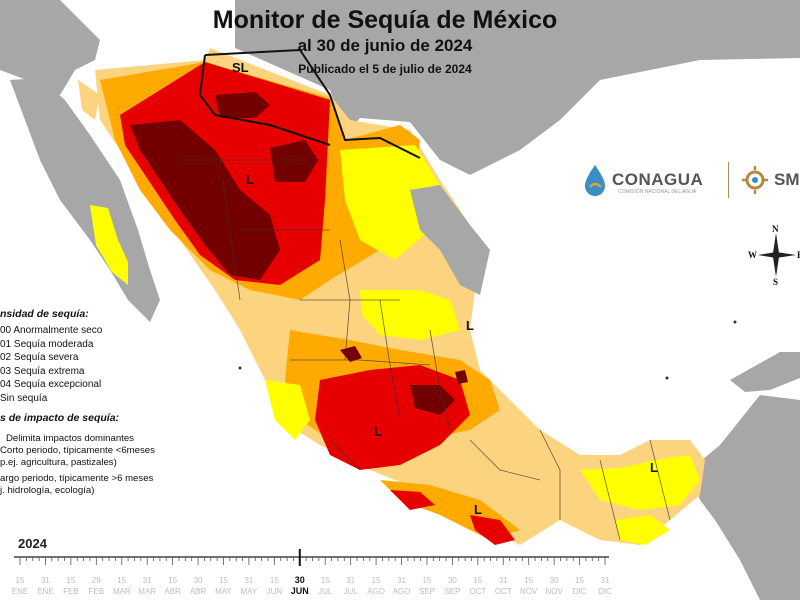 The height and width of the screenshot is (600, 800). Describe the element at coordinates (752, 255) in the screenshot. I see `compass-w: W` at that location.